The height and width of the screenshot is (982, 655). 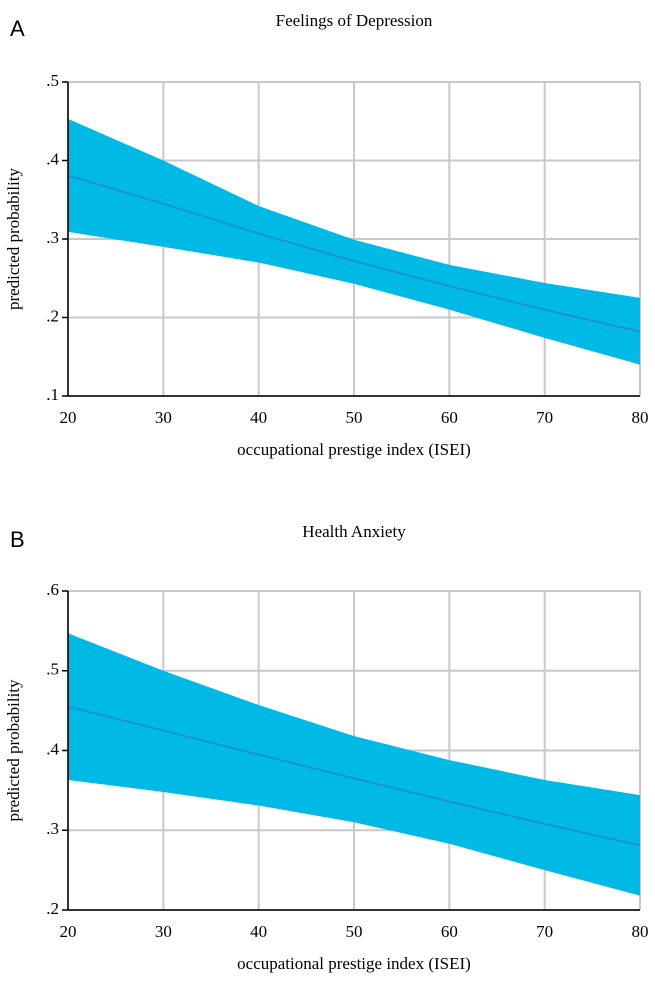 I want to click on chart-title: Health Anxiety, so click(x=354, y=531).